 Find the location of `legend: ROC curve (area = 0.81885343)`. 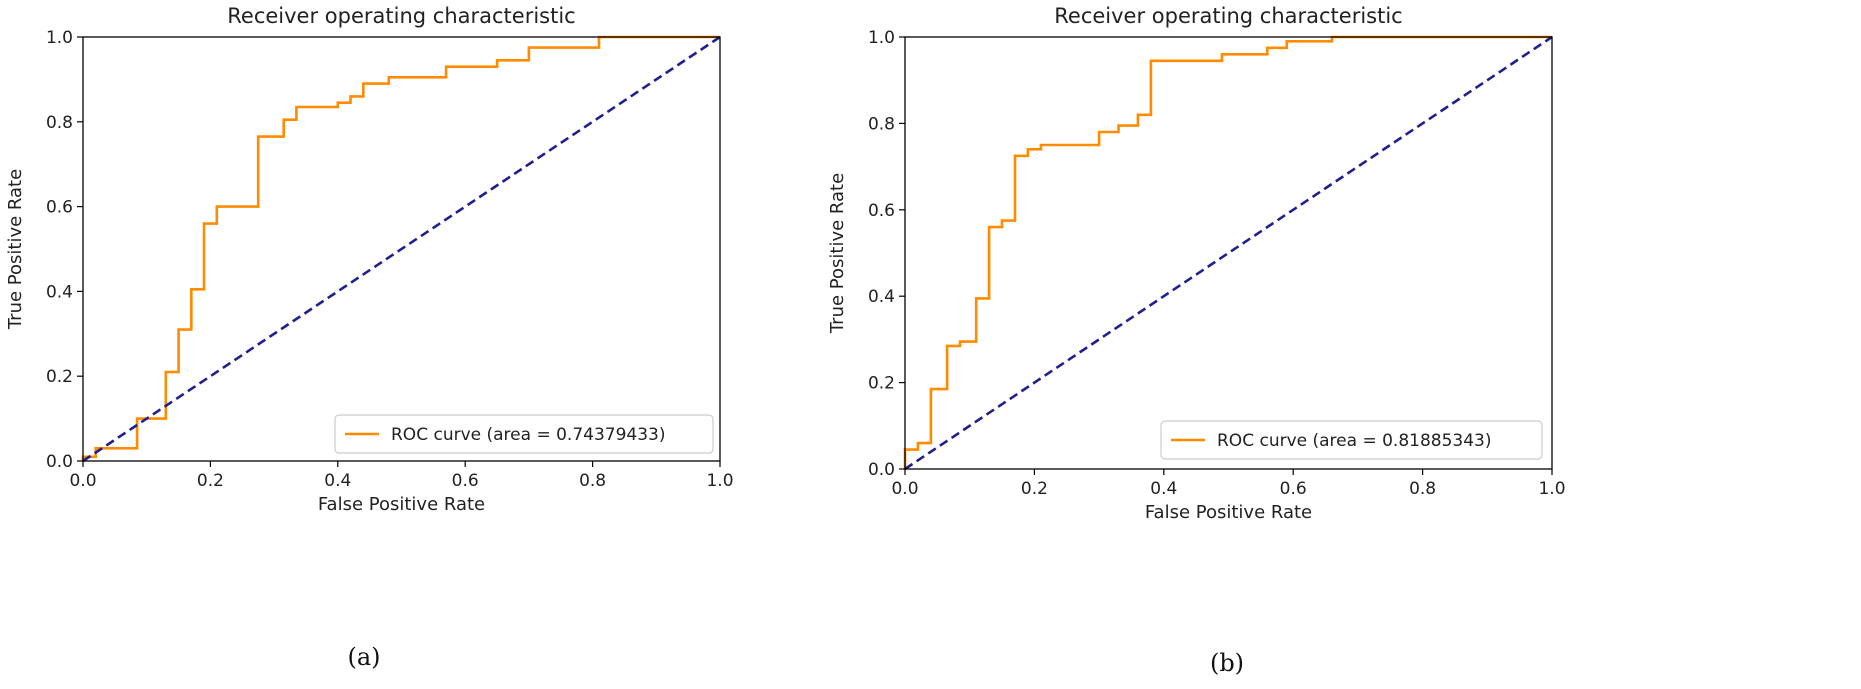

legend: ROC curve (area = 0.81885343) is located at coordinates (1351, 440).